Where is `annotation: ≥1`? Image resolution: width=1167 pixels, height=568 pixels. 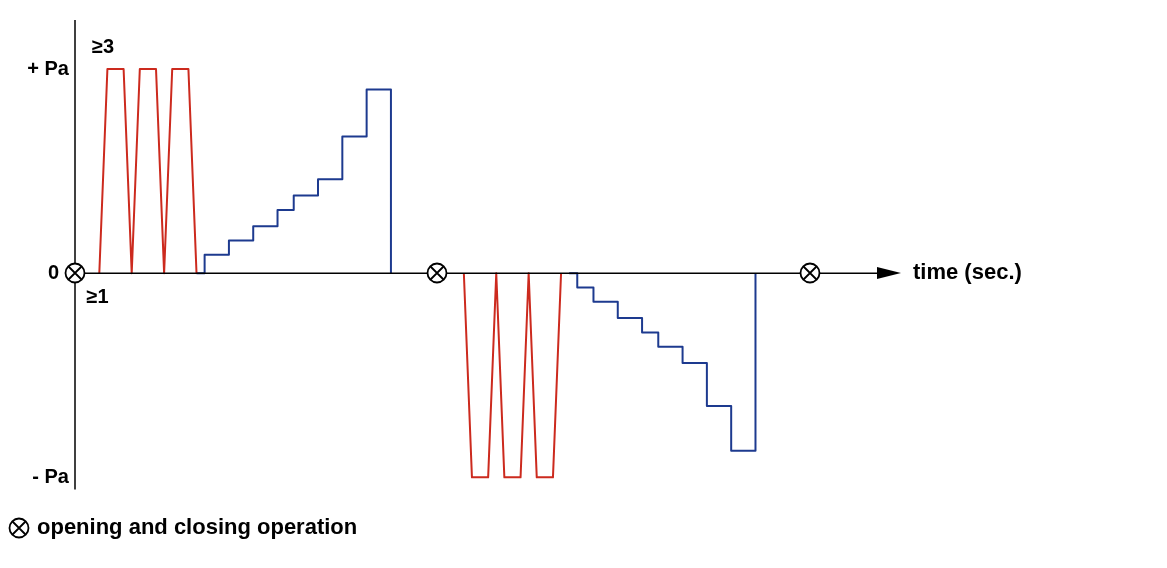
annotation: ≥1 is located at coordinates (97, 295).